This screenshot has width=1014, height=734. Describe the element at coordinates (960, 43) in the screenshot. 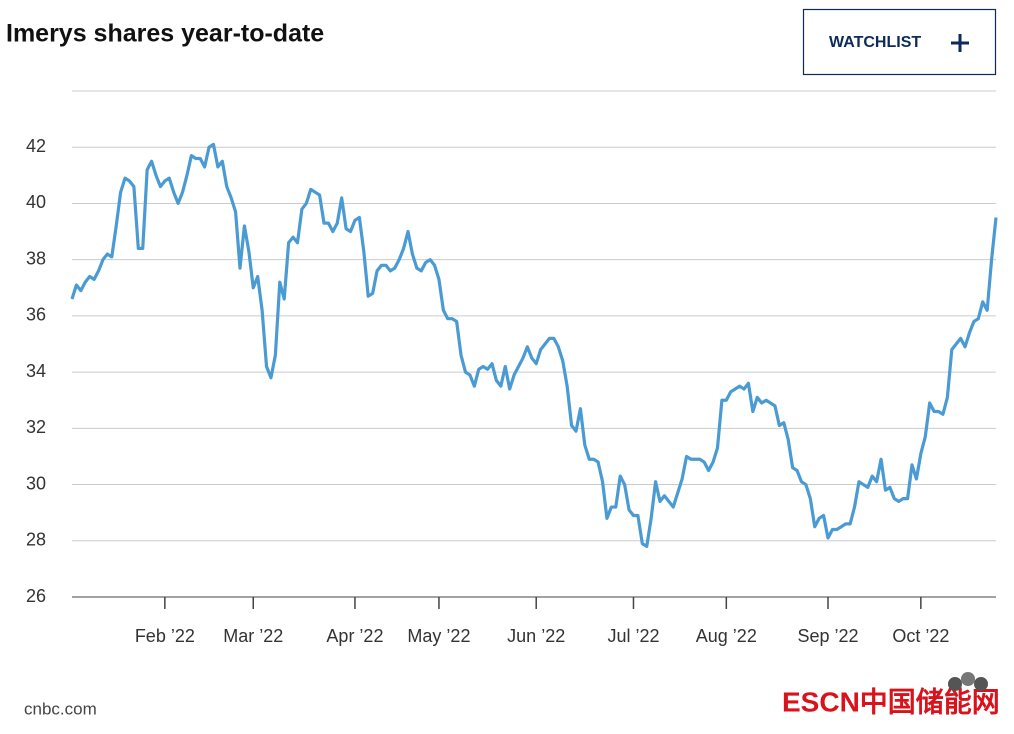

I see `plus-icon` at that location.